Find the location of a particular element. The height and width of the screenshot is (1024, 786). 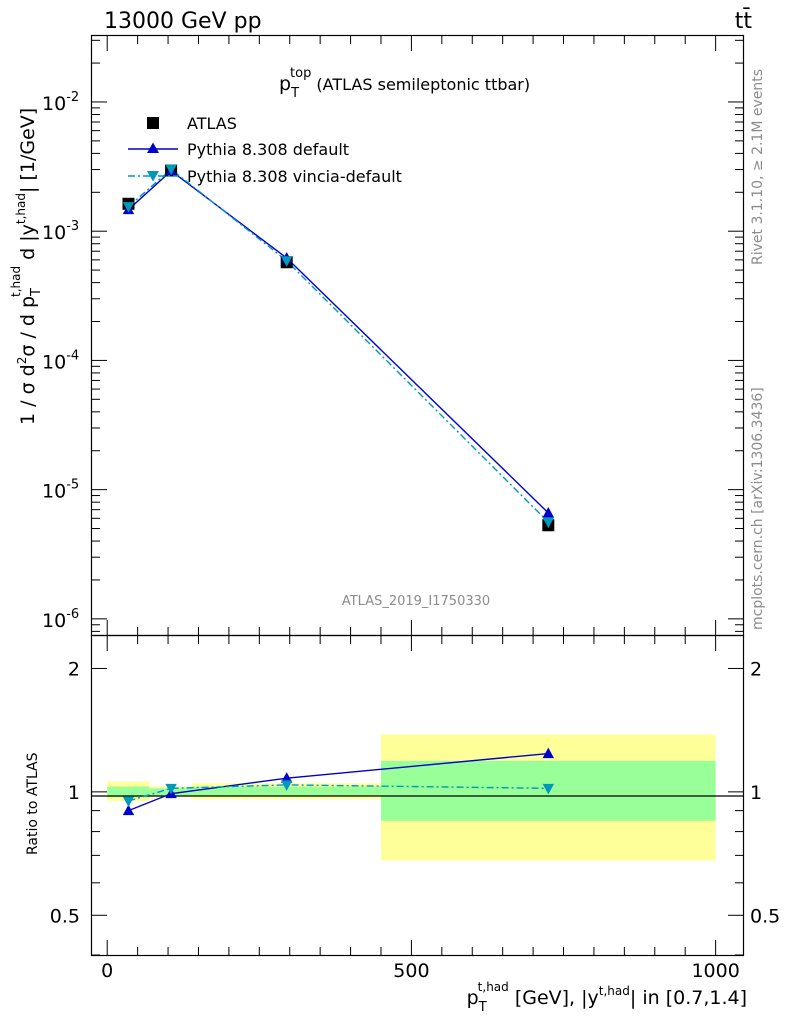

xtick-labels: 0 500 1000 is located at coordinates (420, 971).